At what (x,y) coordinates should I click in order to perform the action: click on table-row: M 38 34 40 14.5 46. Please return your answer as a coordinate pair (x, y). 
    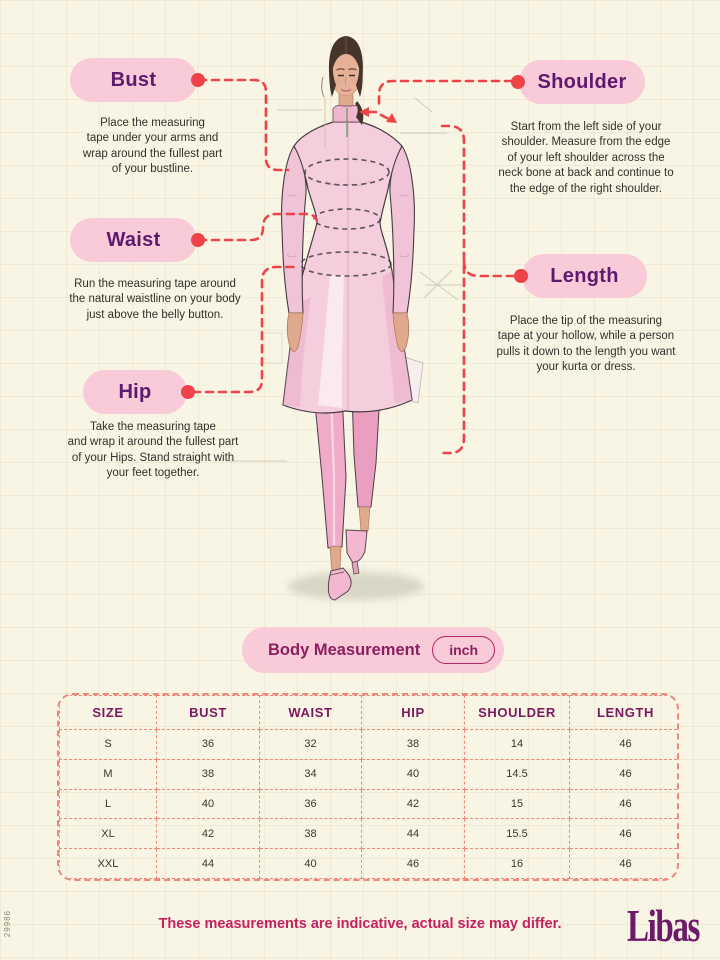
    Looking at the image, I should click on (368, 774).